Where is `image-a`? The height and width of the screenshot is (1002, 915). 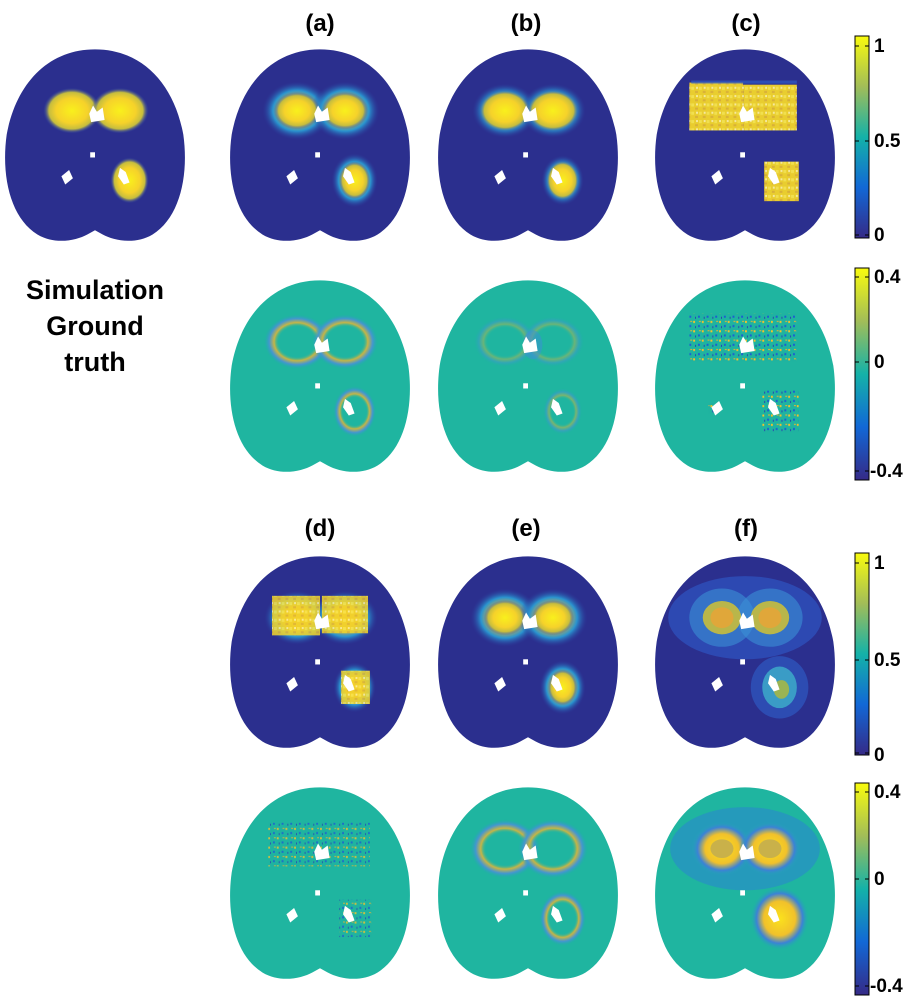 image-a is located at coordinates (320, 145).